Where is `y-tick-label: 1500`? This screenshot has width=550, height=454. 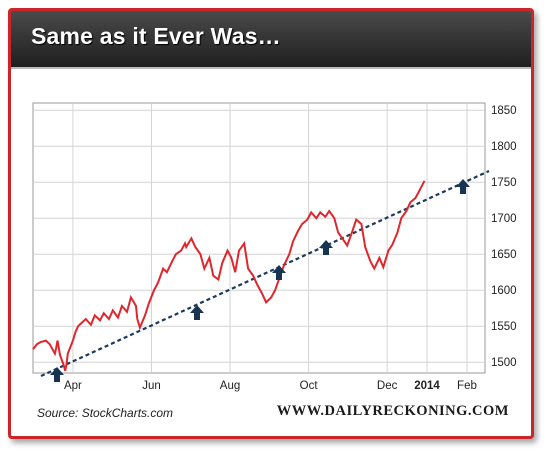
y-tick-label: 1500 is located at coordinates (504, 363).